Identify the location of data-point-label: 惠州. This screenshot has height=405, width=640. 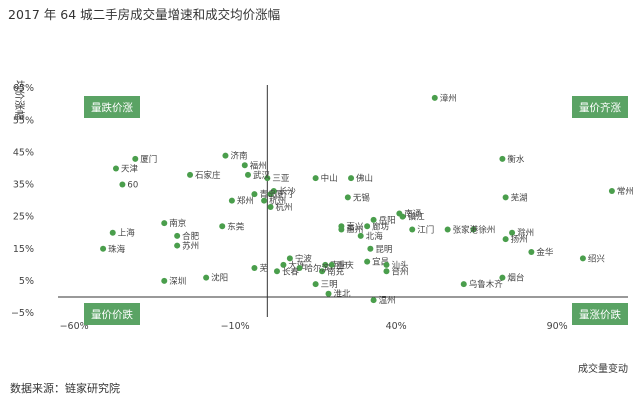
(354, 230).